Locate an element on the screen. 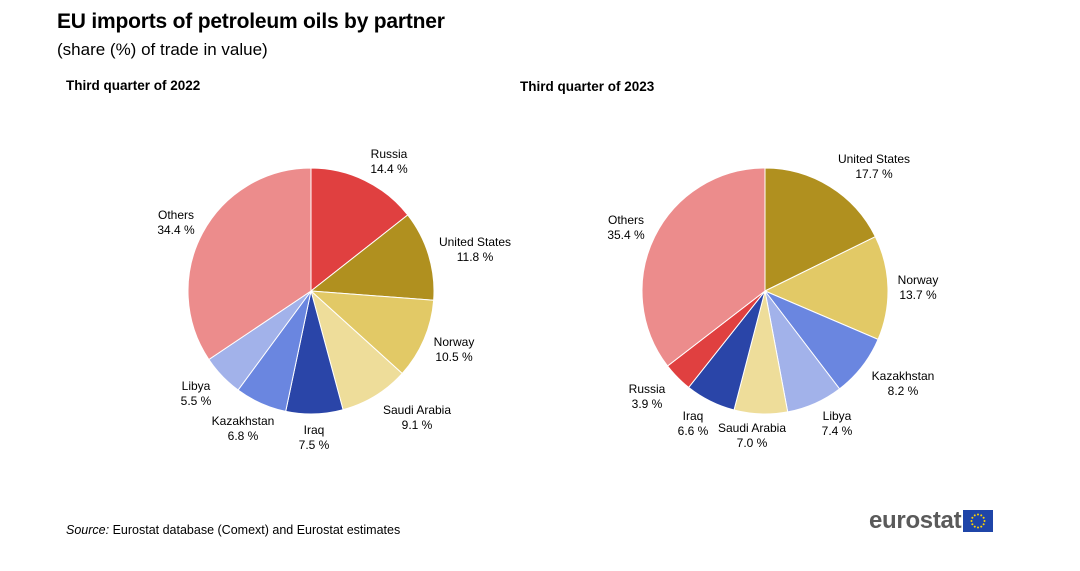  slice-value-libya: 5.5 % is located at coordinates (196, 401).